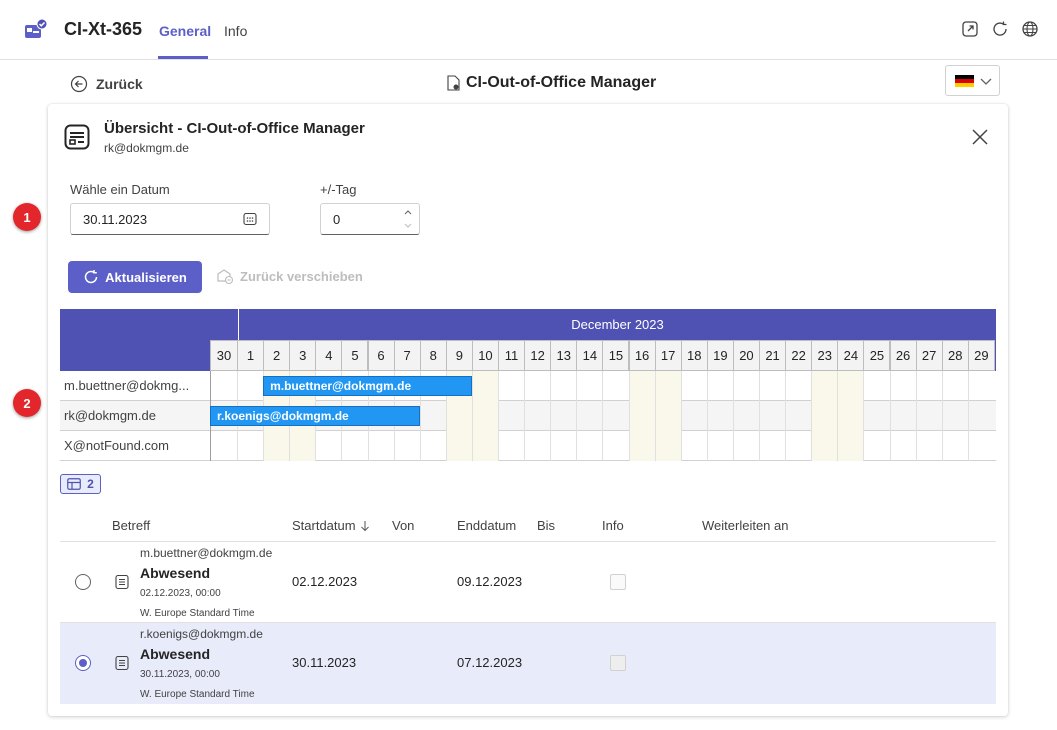  Describe the element at coordinates (289, 276) in the screenshot. I see `move-back-button: Zurück verschieben` at that location.